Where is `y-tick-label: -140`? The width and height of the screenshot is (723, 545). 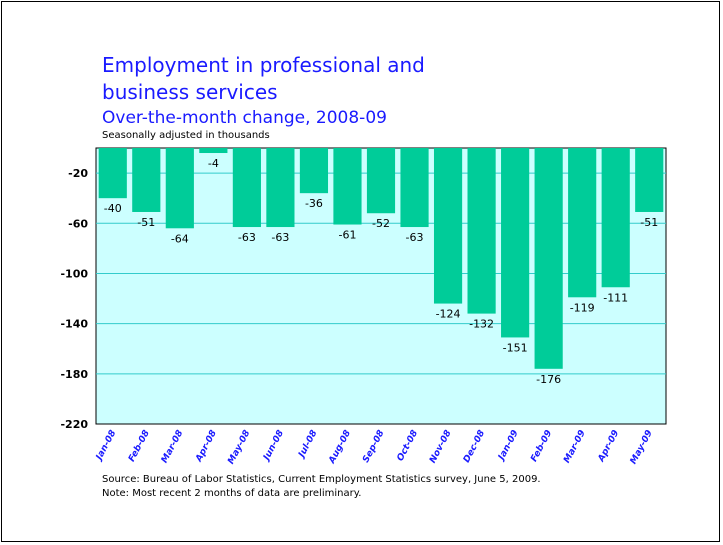 y-tick-label: -140 is located at coordinates (74, 324).